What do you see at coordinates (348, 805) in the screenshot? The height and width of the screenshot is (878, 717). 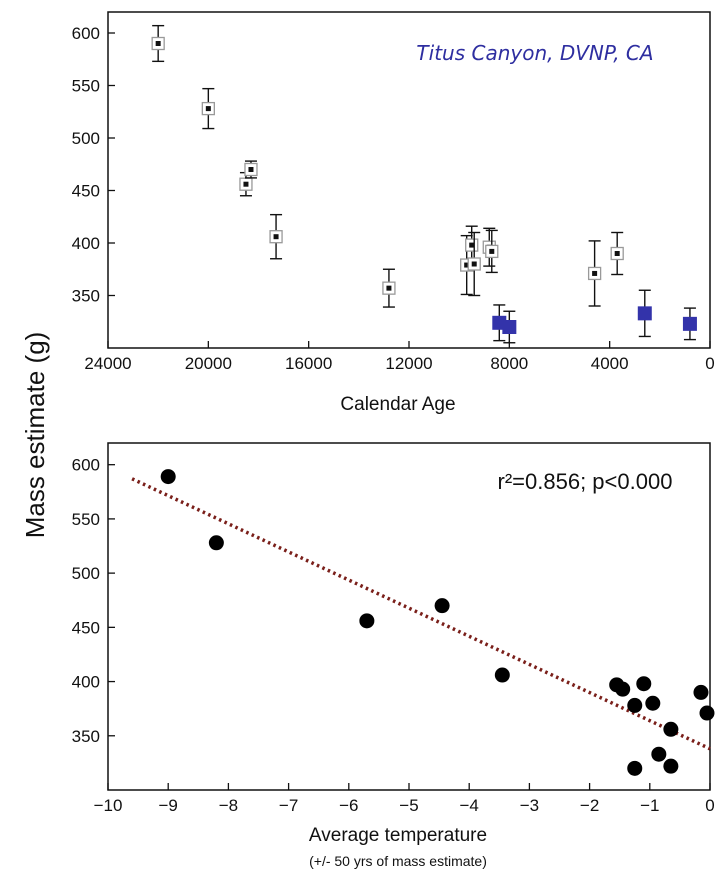 I see `x-tick-label: −6` at bounding box center [348, 805].